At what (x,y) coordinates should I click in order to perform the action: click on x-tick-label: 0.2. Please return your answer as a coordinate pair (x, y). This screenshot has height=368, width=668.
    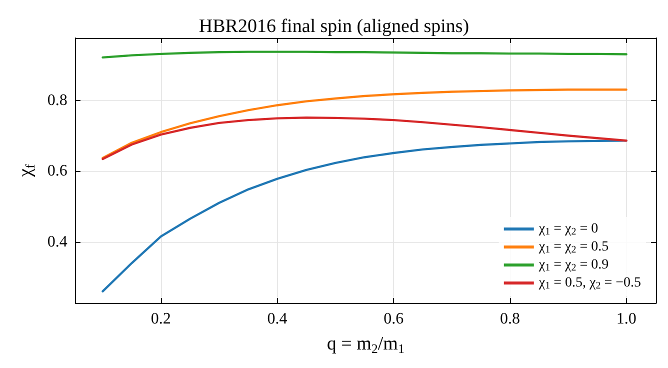
    Looking at the image, I should click on (160, 319).